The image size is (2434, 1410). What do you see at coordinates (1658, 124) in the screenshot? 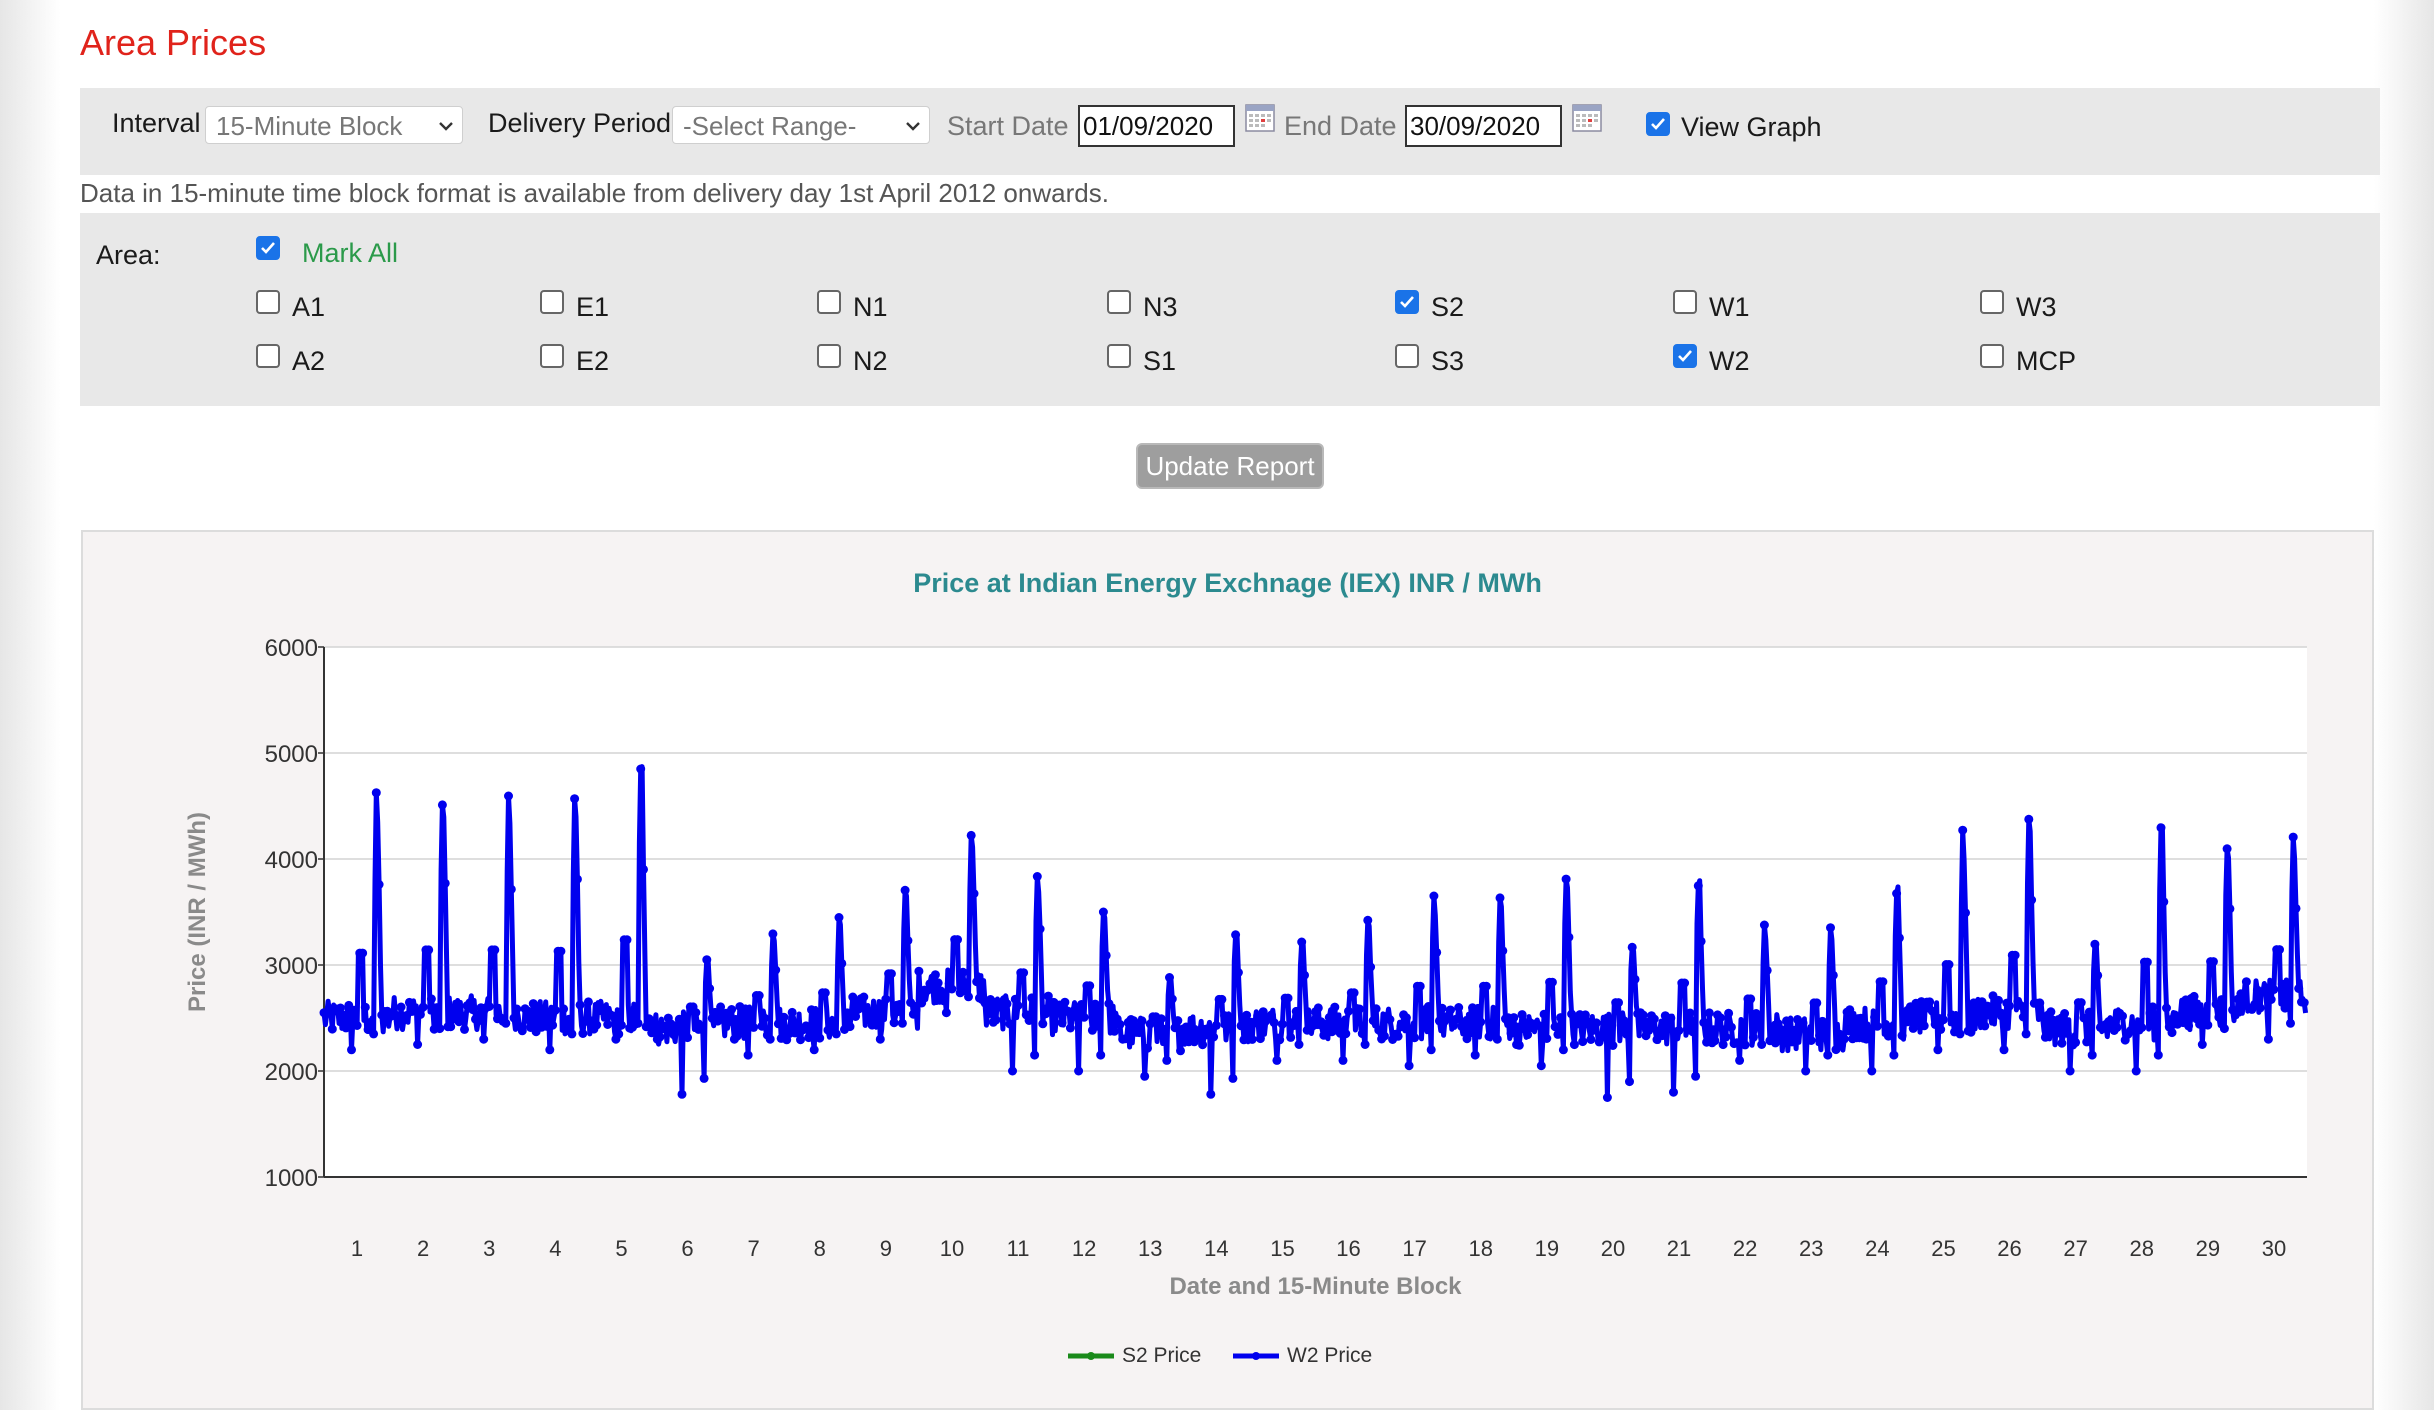
I see `view-graph-checkbox` at bounding box center [1658, 124].